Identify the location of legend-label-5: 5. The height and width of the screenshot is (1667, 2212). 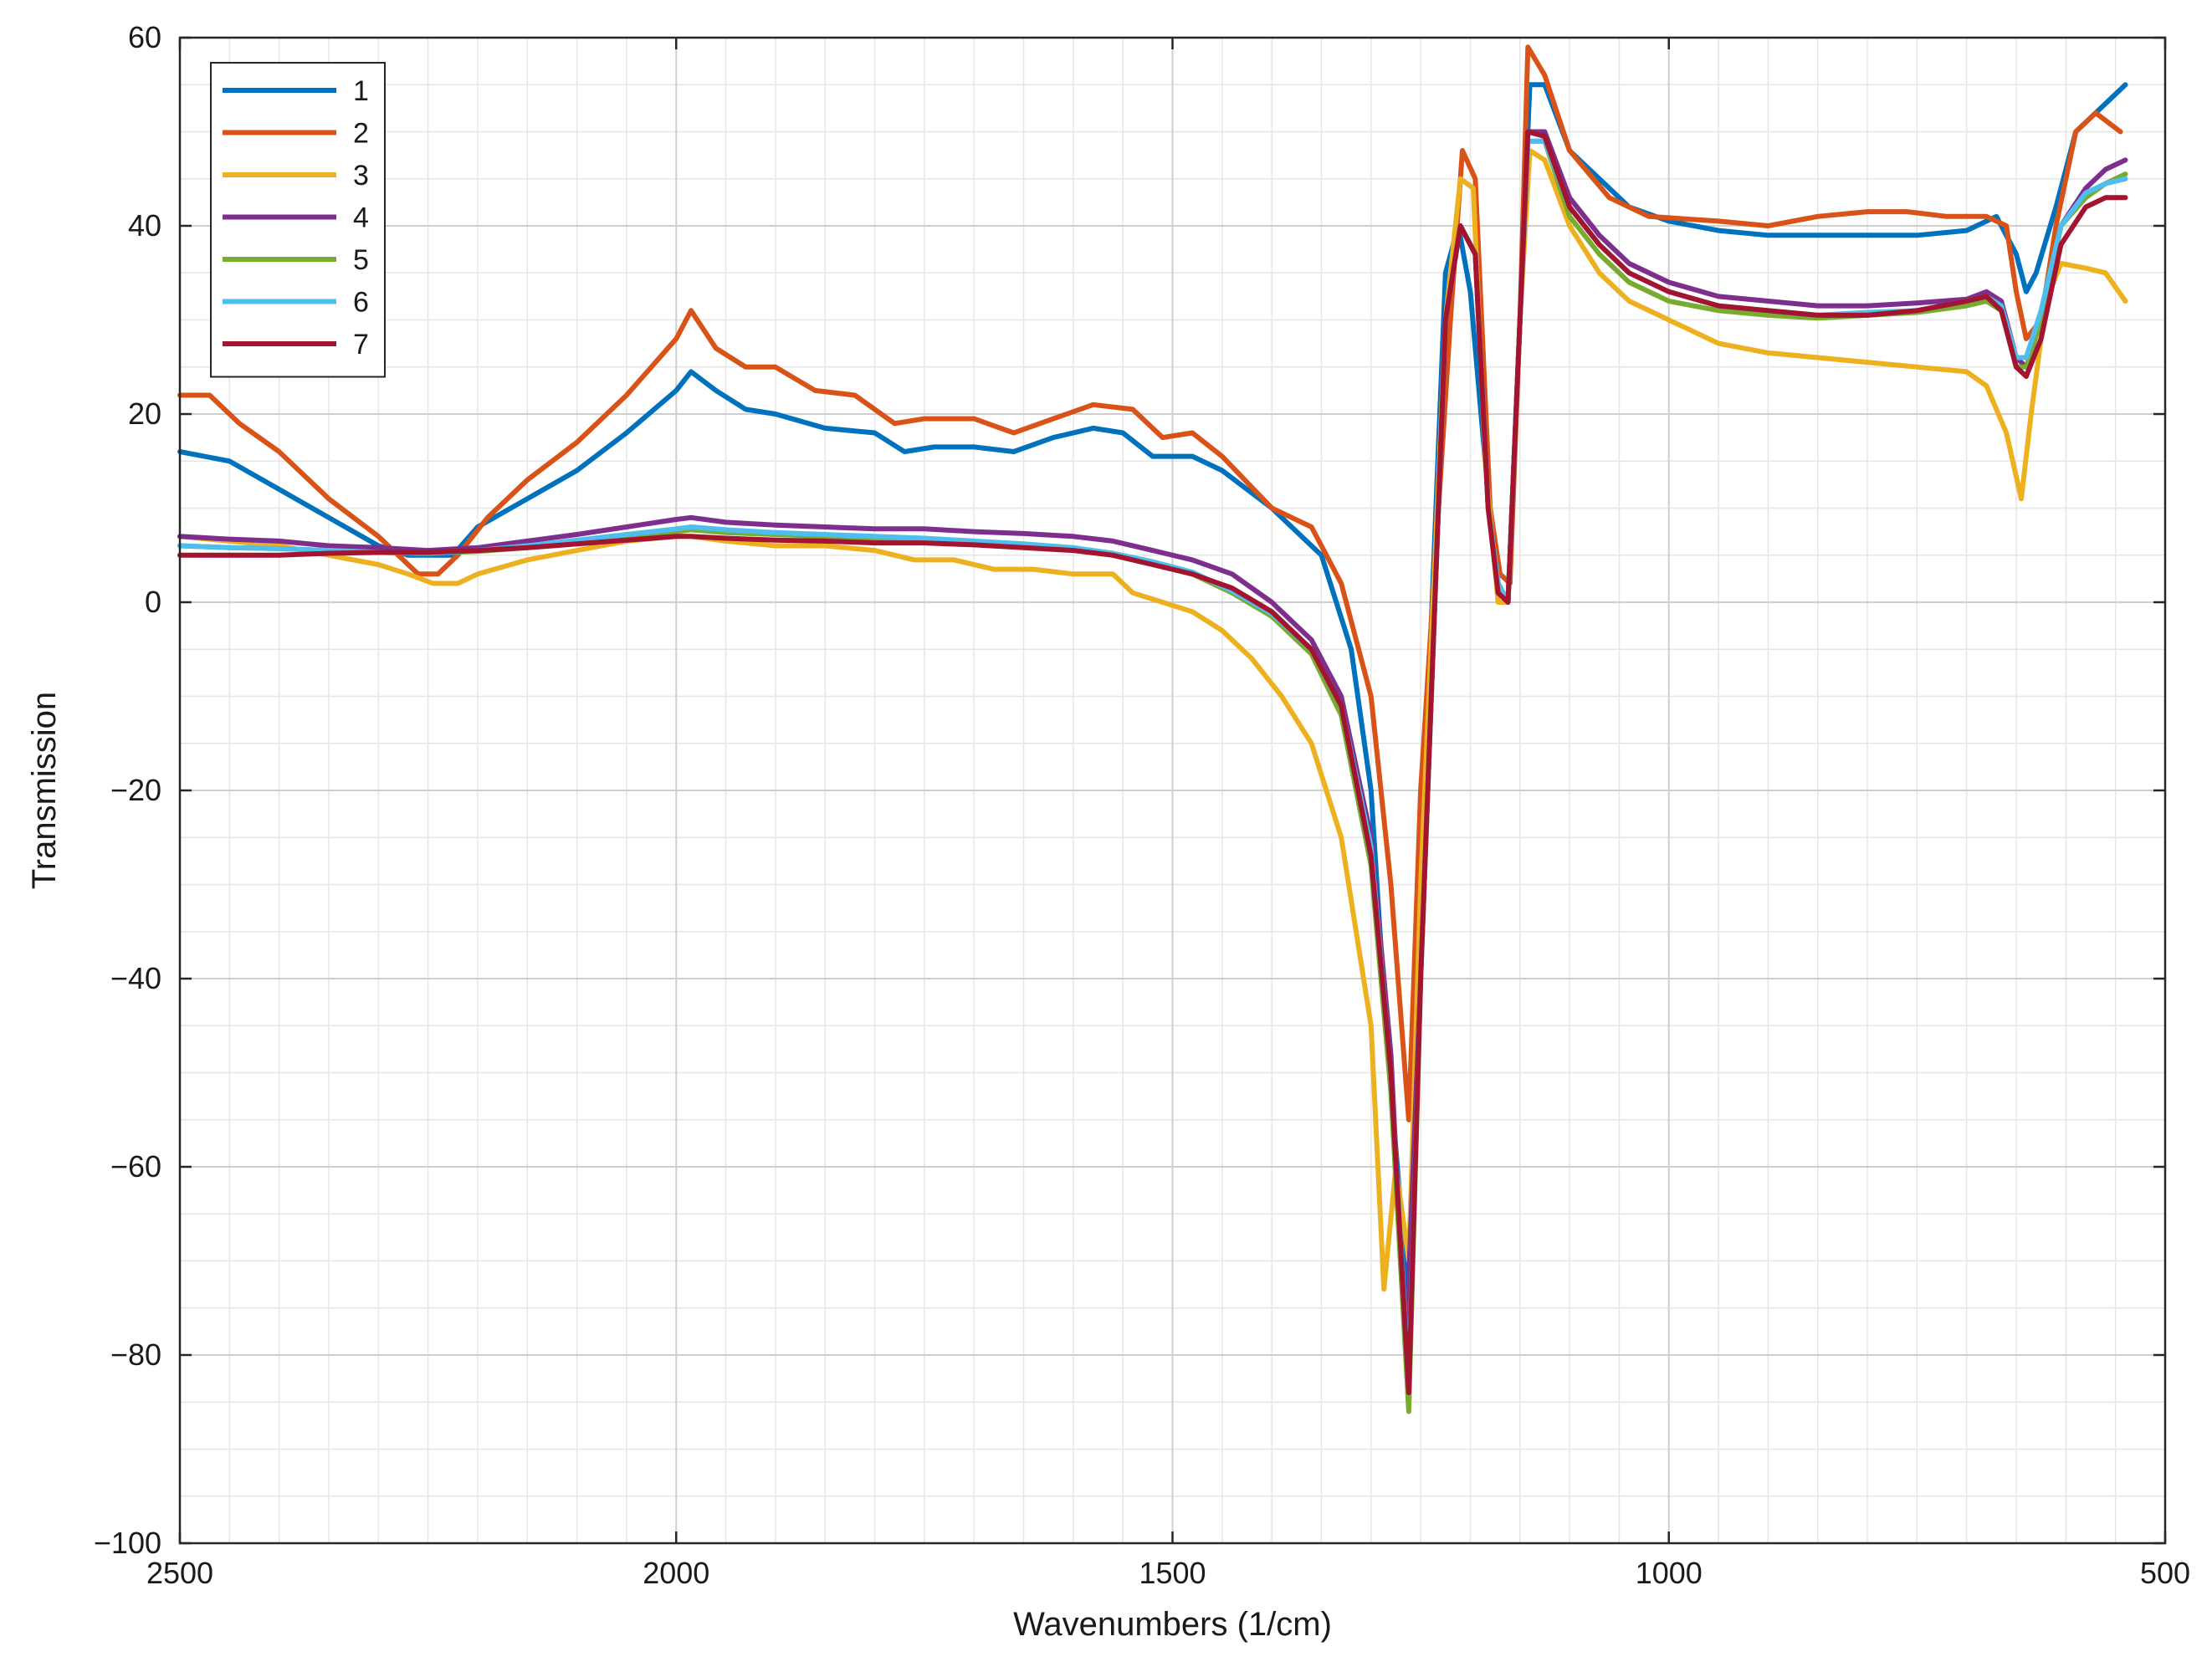
(361, 260).